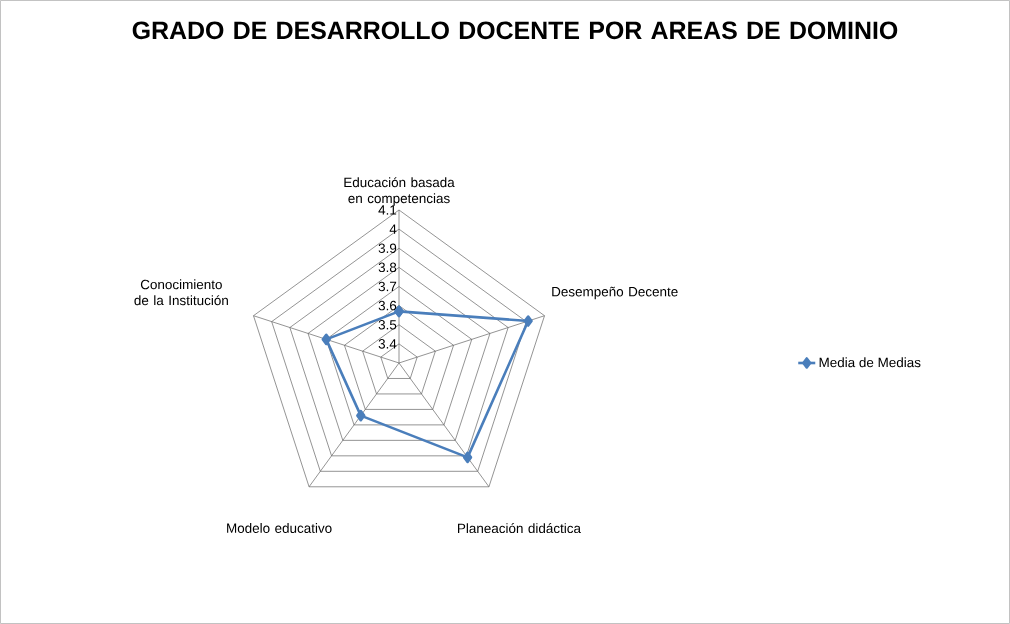 The width and height of the screenshot is (1010, 624). I want to click on y-tick-label: 3.8, so click(387, 267).